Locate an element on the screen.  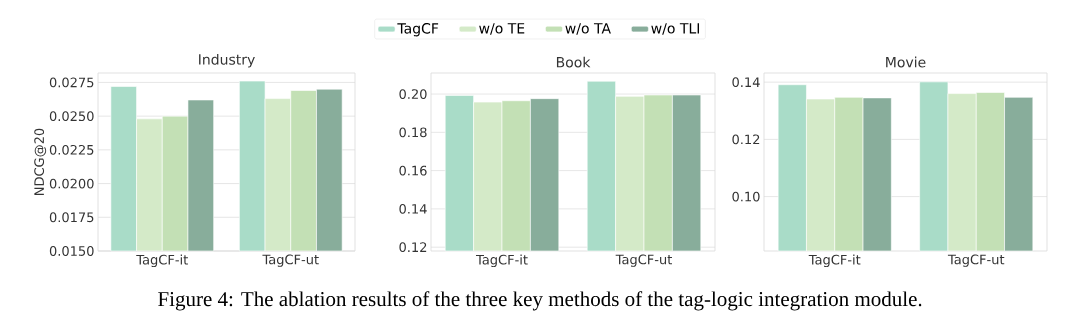
y-tick-label: 0.0200 is located at coordinates (71, 183).